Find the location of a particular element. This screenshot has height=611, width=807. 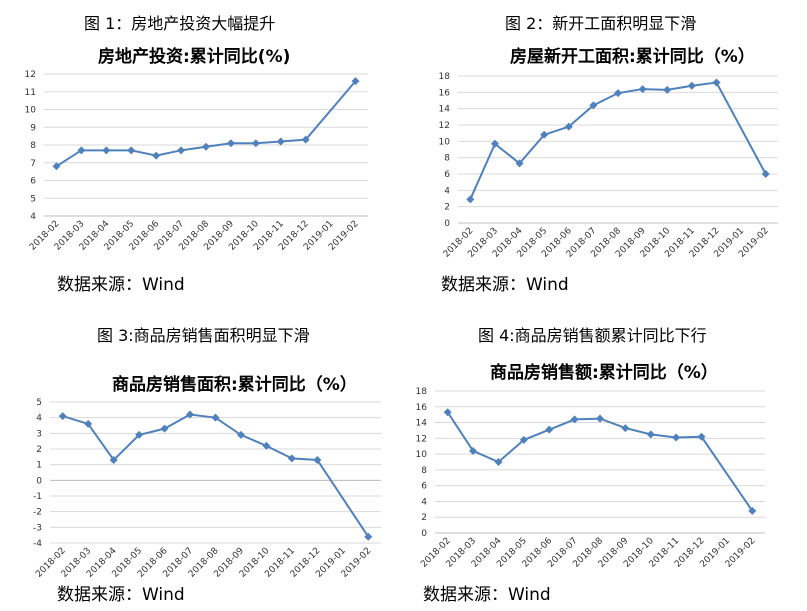

y-tick-label: -2 is located at coordinates (37, 513).